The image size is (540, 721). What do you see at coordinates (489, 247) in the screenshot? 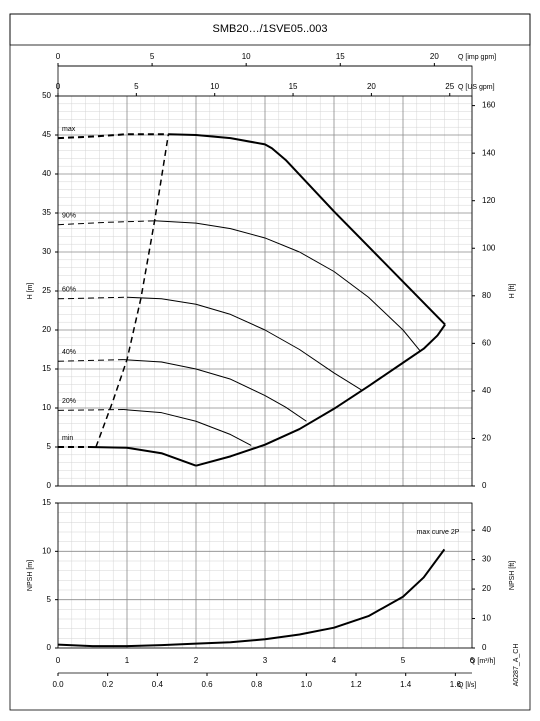
I see `y2-tick-label: 100` at bounding box center [489, 247].